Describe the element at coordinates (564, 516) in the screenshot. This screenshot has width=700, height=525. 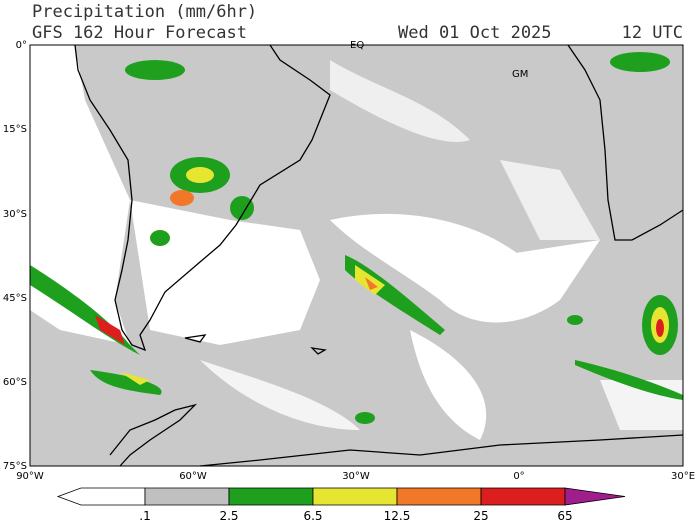
I see `colorbar-label: 65` at that location.